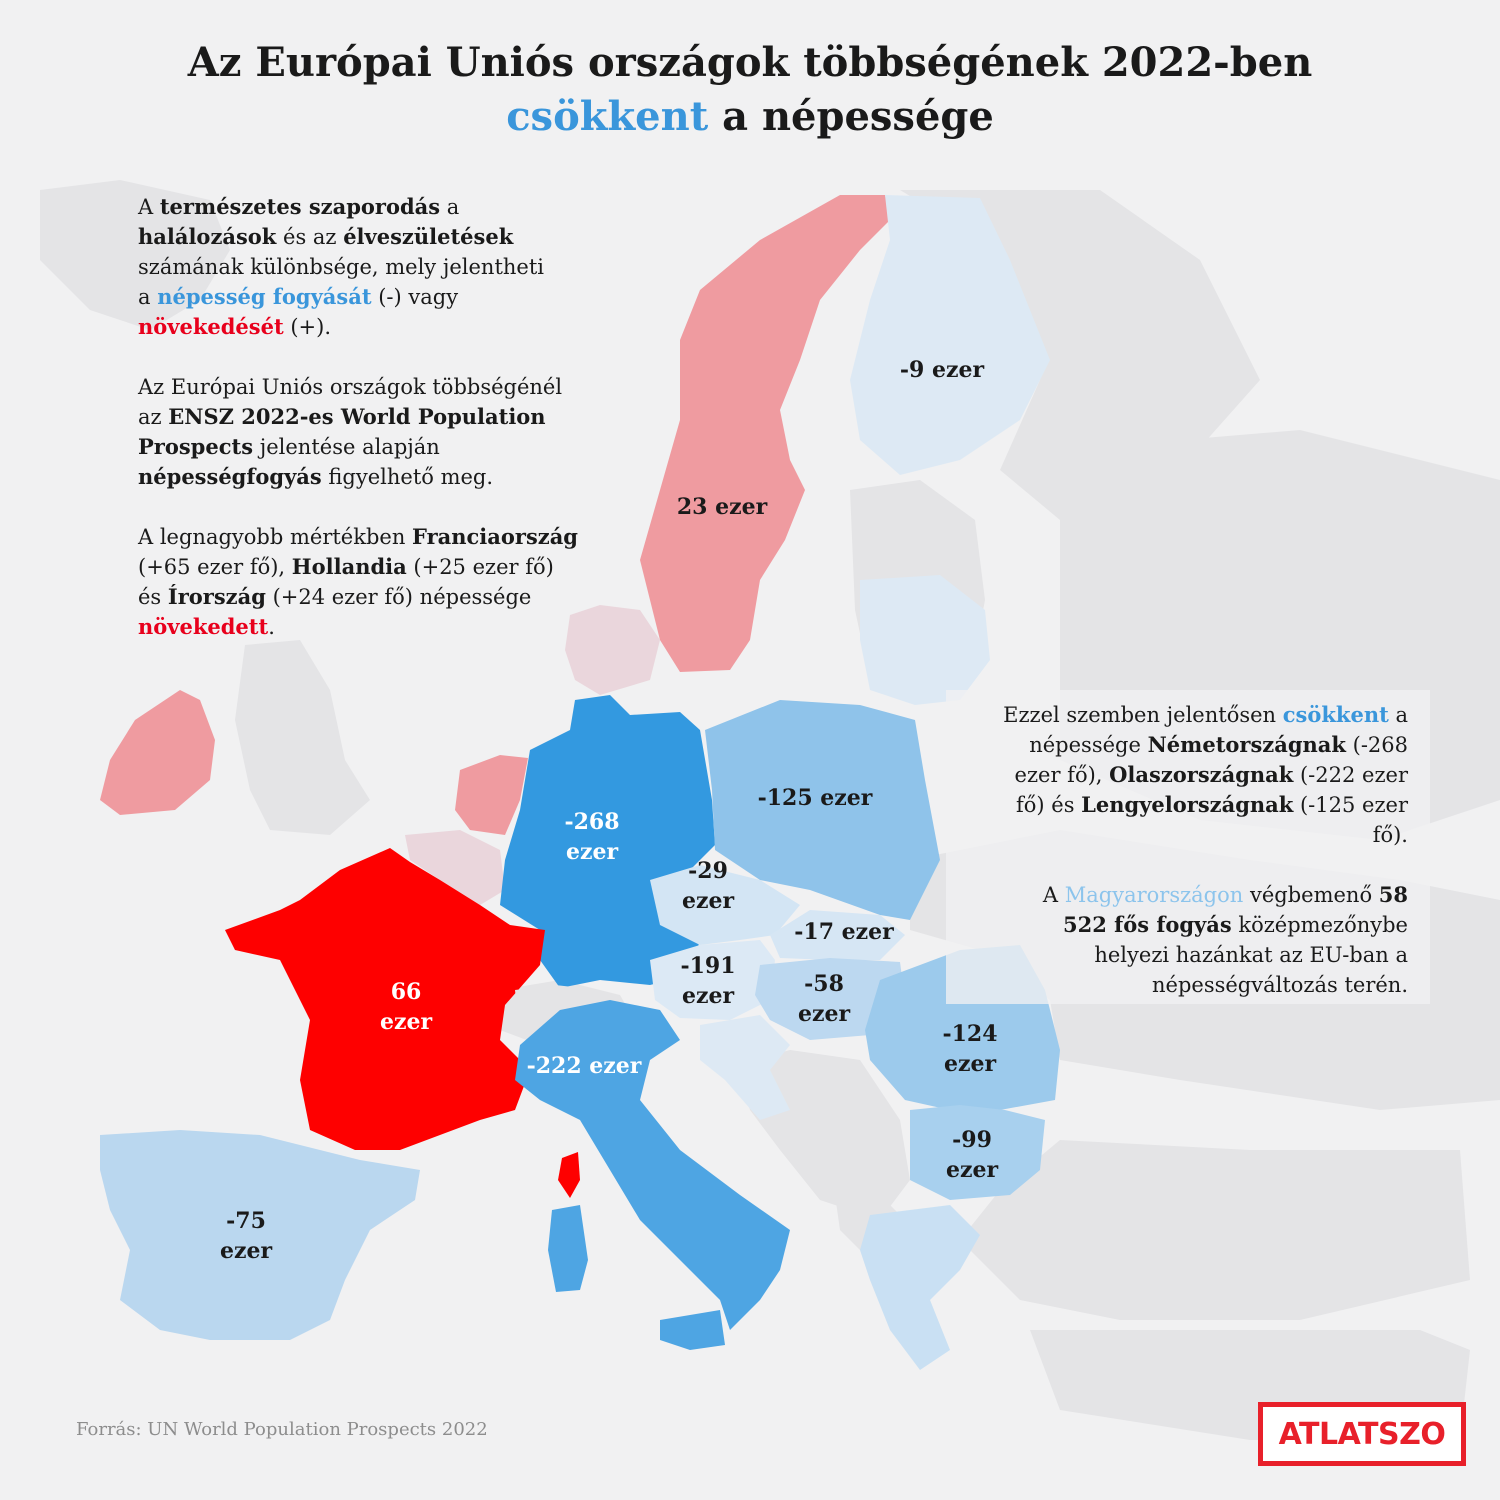 Image resolution: width=1500 pixels, height=1500 pixels. I want to click on highlight-decrease: csökkent, so click(1335, 714).